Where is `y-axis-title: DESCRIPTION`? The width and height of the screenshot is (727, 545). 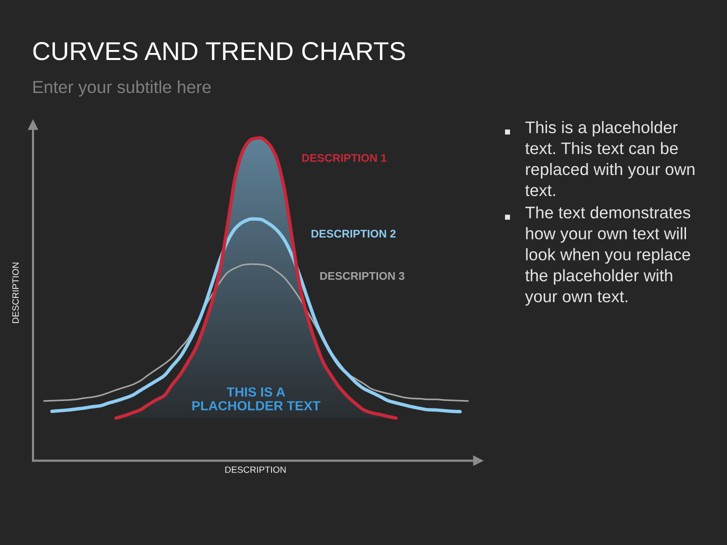
y-axis-title: DESCRIPTION is located at coordinates (15, 292).